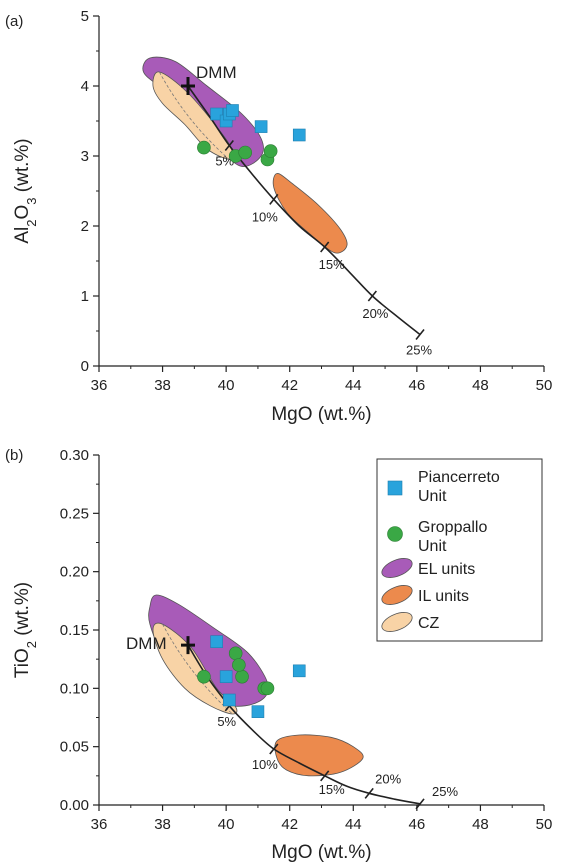 Image resolution: width=564 pixels, height=865 pixels. Describe the element at coordinates (74, 513) in the screenshot. I see `y-tick-label: 0.25` at that location.